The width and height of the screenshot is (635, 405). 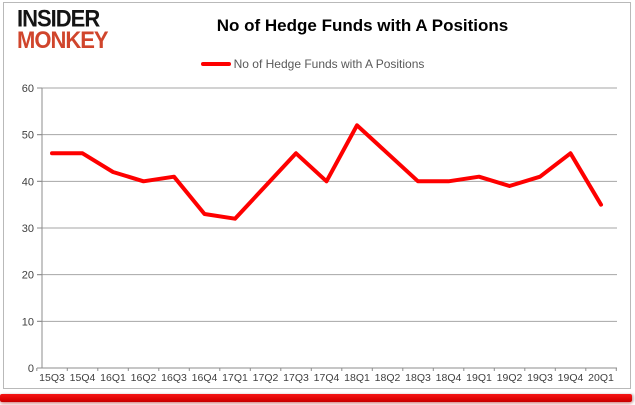 What do you see at coordinates (28, 322) in the screenshot?
I see `y-tick-label-10: 10` at bounding box center [28, 322].